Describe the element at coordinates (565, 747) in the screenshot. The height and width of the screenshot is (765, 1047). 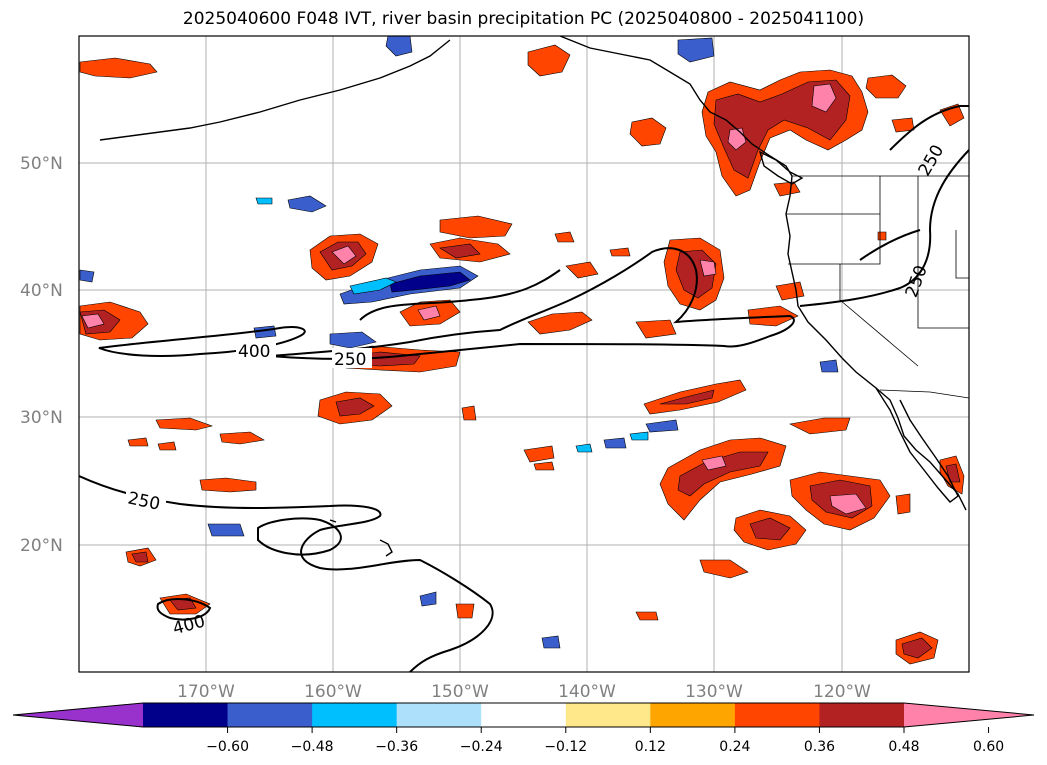
I see `colorbar-tick-label: −0.12` at that location.